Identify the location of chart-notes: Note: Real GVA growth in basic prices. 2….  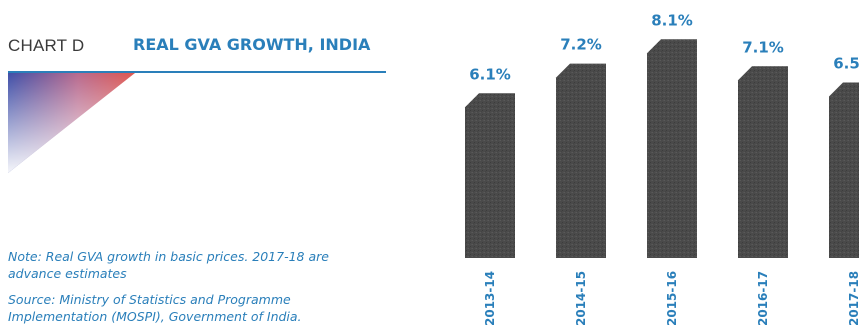
(188, 291).